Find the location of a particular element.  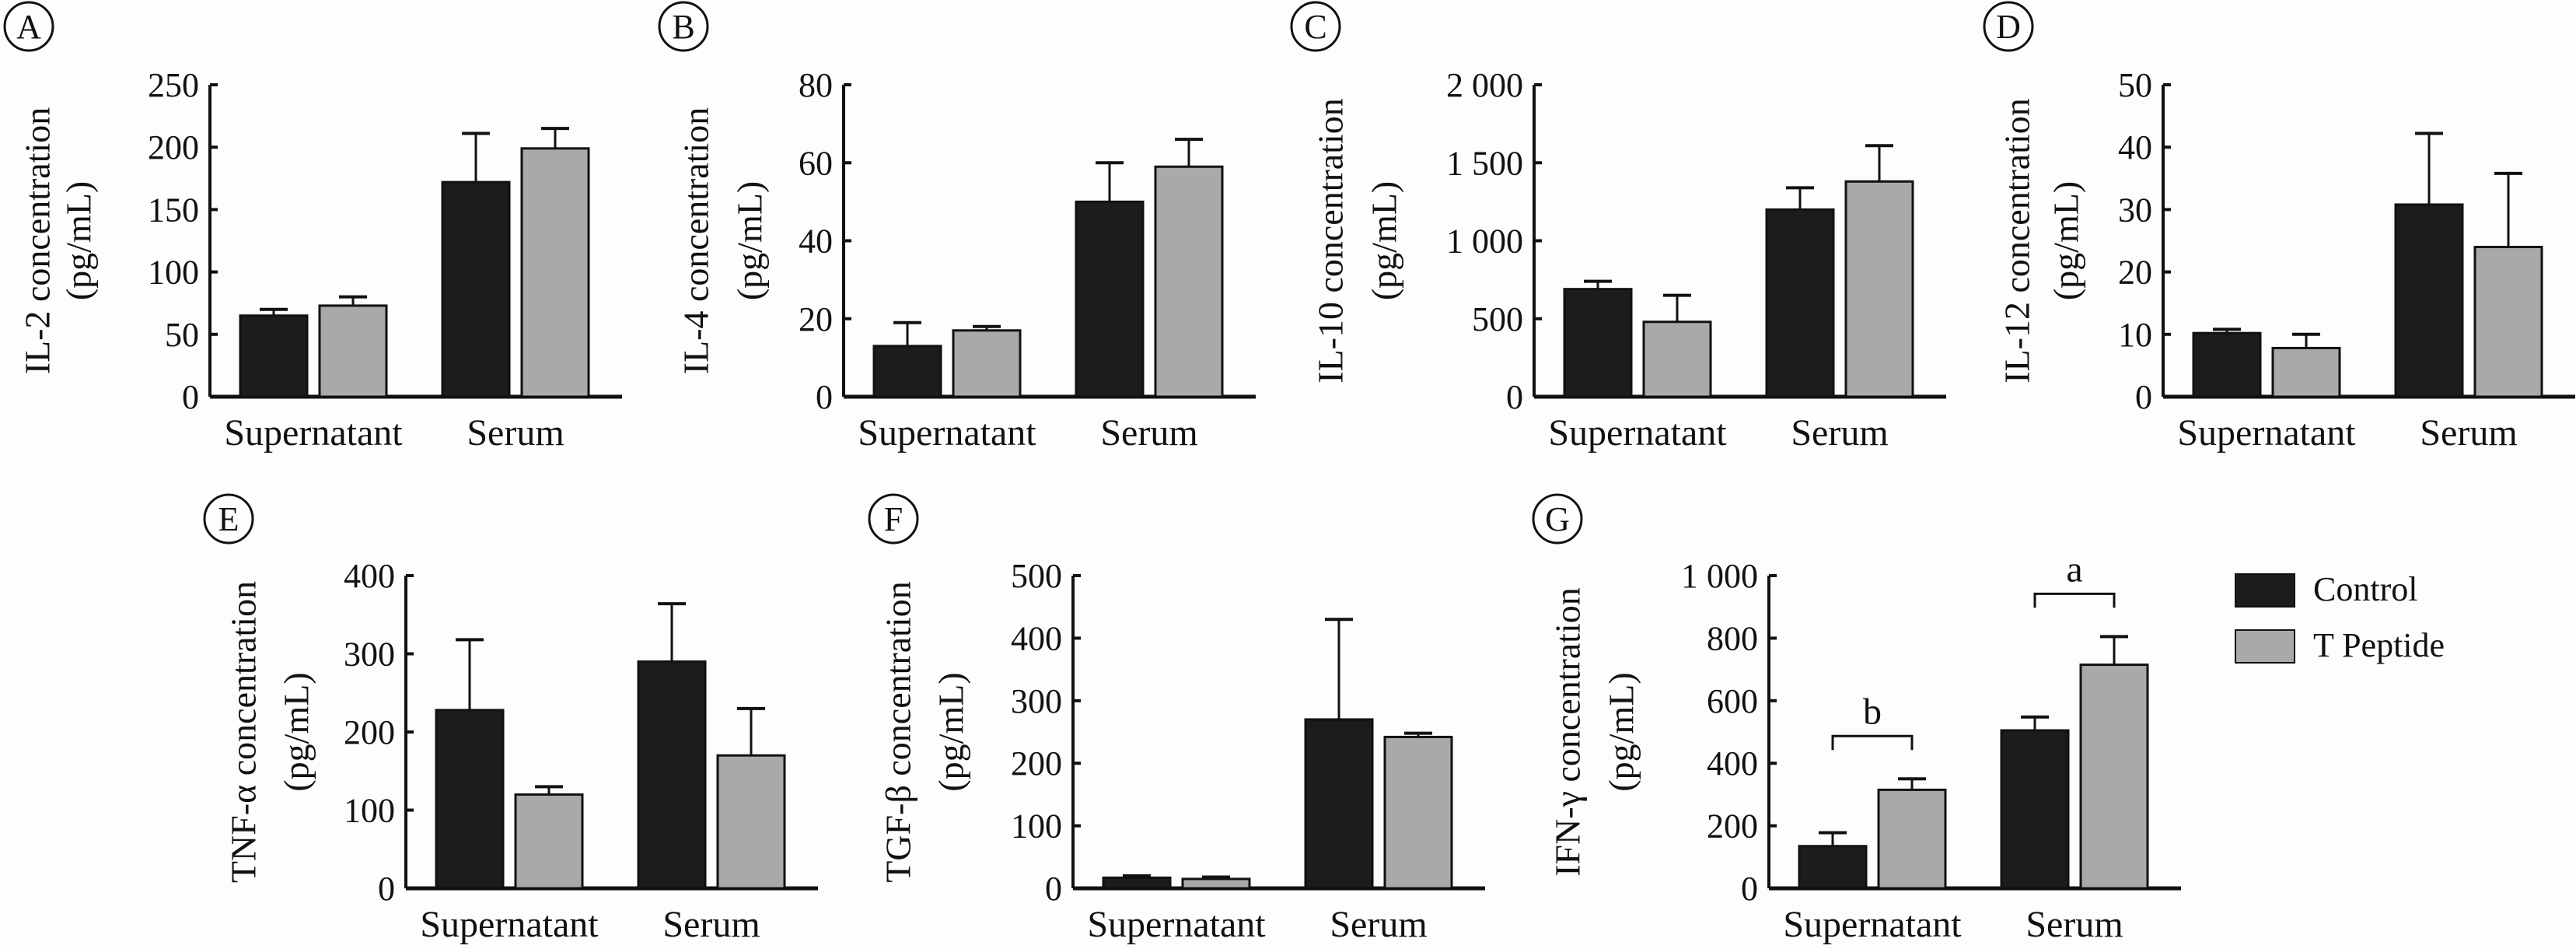

y-tick-label: 250 is located at coordinates (173, 85).